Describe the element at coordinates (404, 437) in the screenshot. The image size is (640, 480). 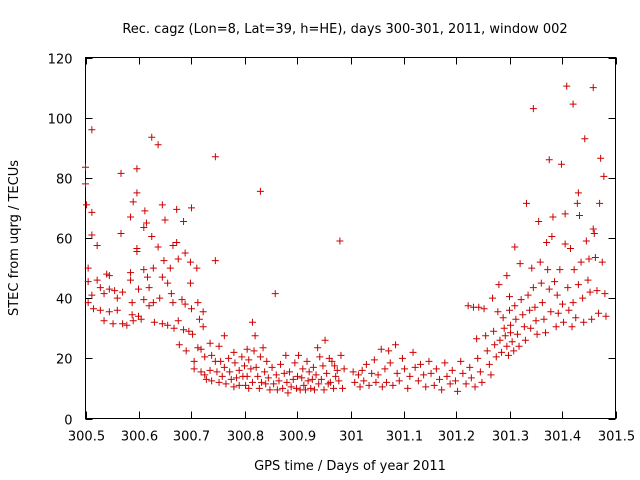
I see `x-tick-label: 301.1` at that location.